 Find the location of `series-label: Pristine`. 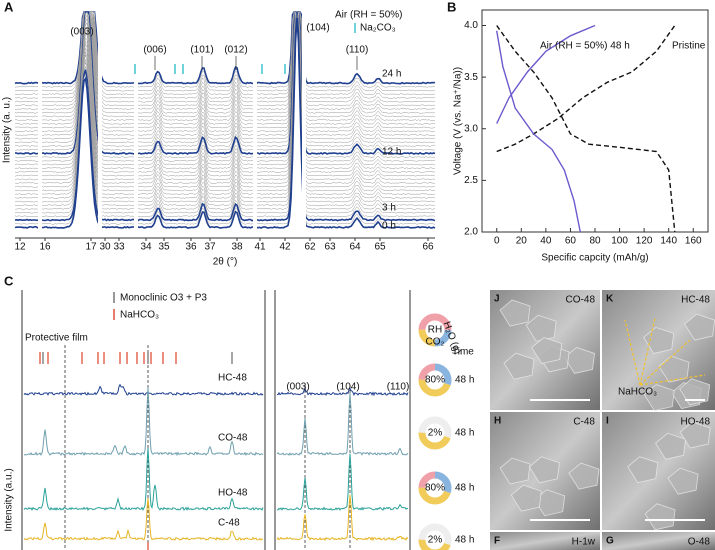

series-label: Pristine is located at coordinates (689, 46).